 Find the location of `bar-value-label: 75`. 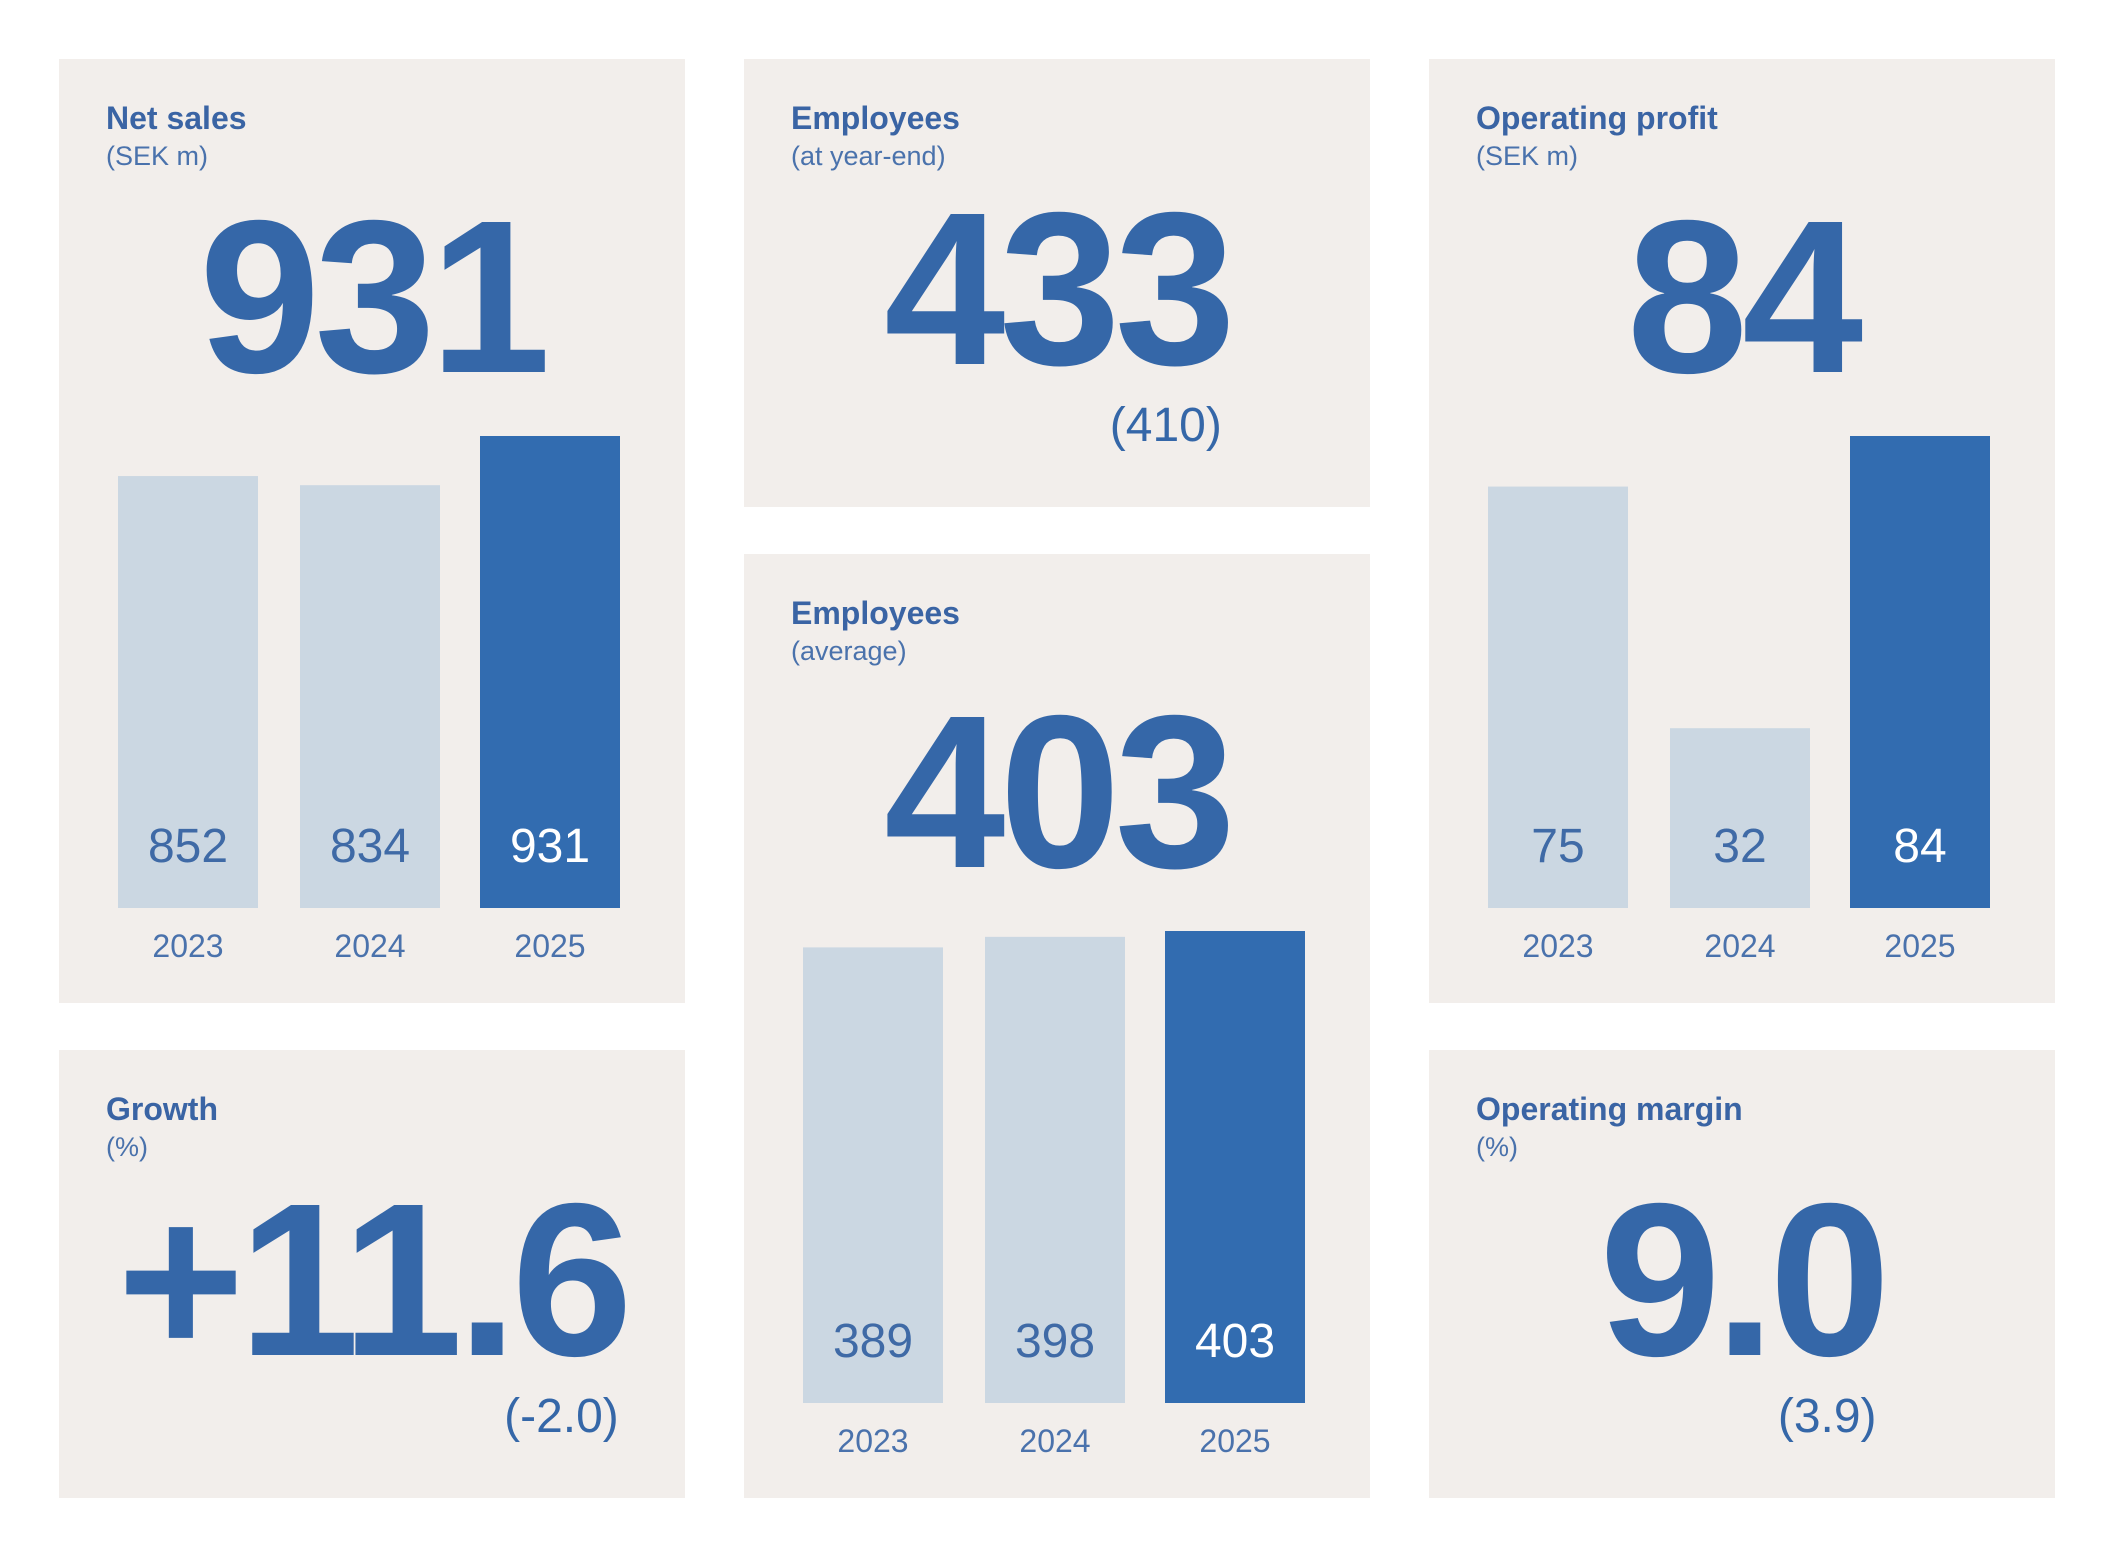

bar-value-label: 75 is located at coordinates (1557, 846).